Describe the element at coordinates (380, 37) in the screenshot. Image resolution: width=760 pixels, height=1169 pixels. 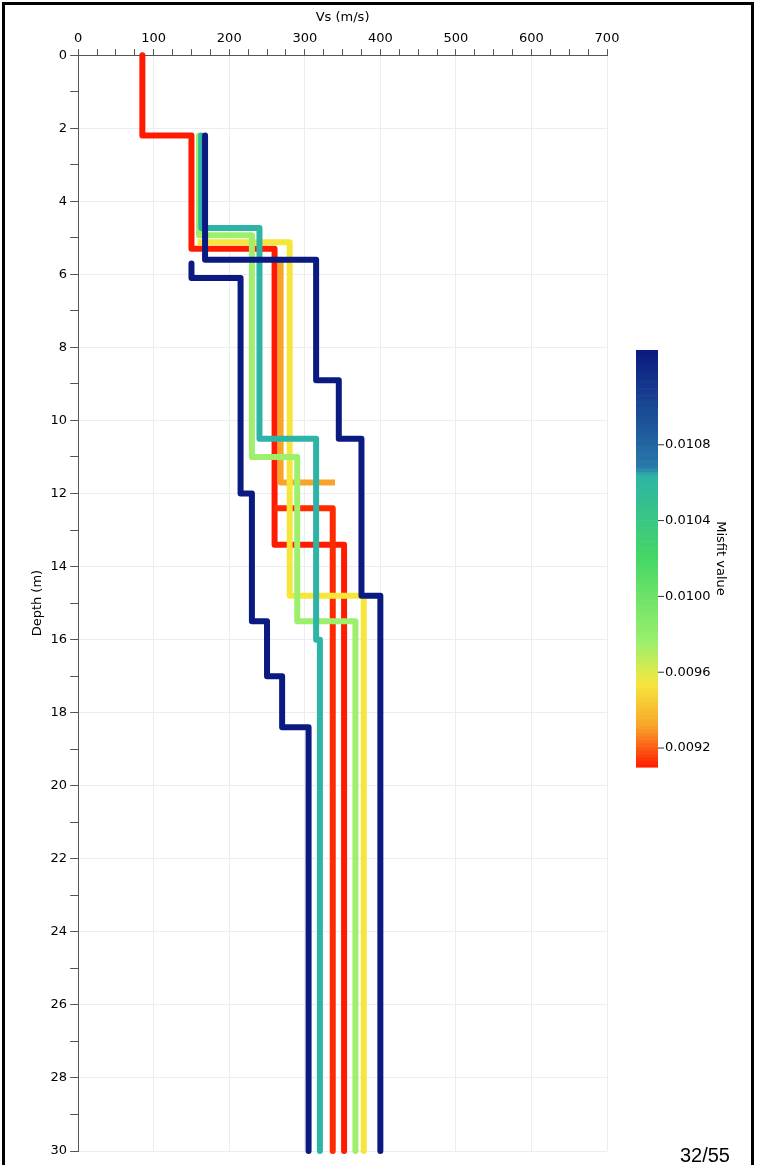
I see `x-tick-label: 400` at that location.